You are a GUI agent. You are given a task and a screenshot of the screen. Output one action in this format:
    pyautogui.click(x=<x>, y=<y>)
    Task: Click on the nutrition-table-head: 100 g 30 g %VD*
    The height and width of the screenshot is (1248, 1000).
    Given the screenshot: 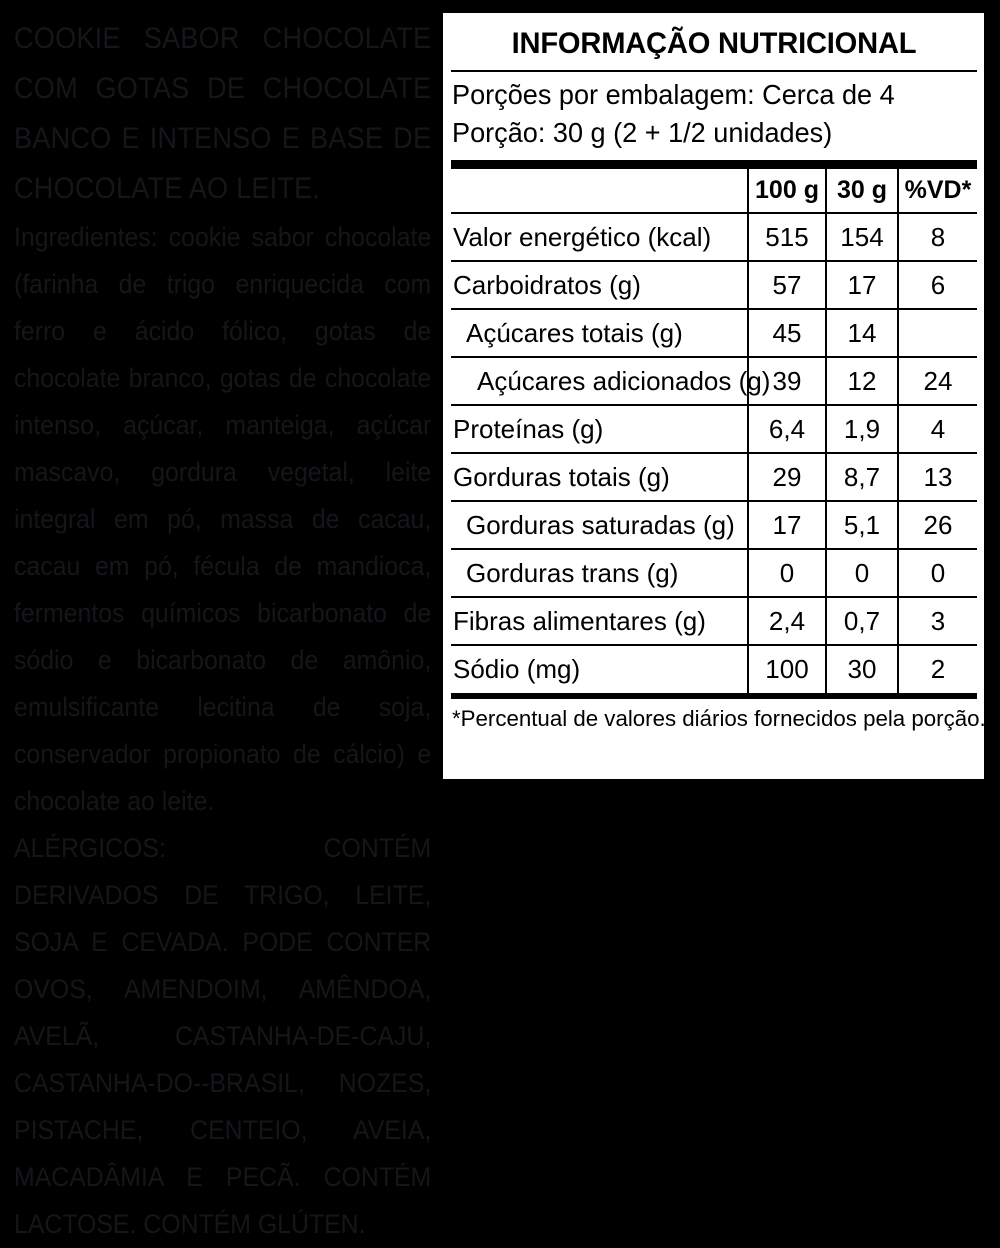 What is the action you would take?
    pyautogui.click(x=714, y=191)
    